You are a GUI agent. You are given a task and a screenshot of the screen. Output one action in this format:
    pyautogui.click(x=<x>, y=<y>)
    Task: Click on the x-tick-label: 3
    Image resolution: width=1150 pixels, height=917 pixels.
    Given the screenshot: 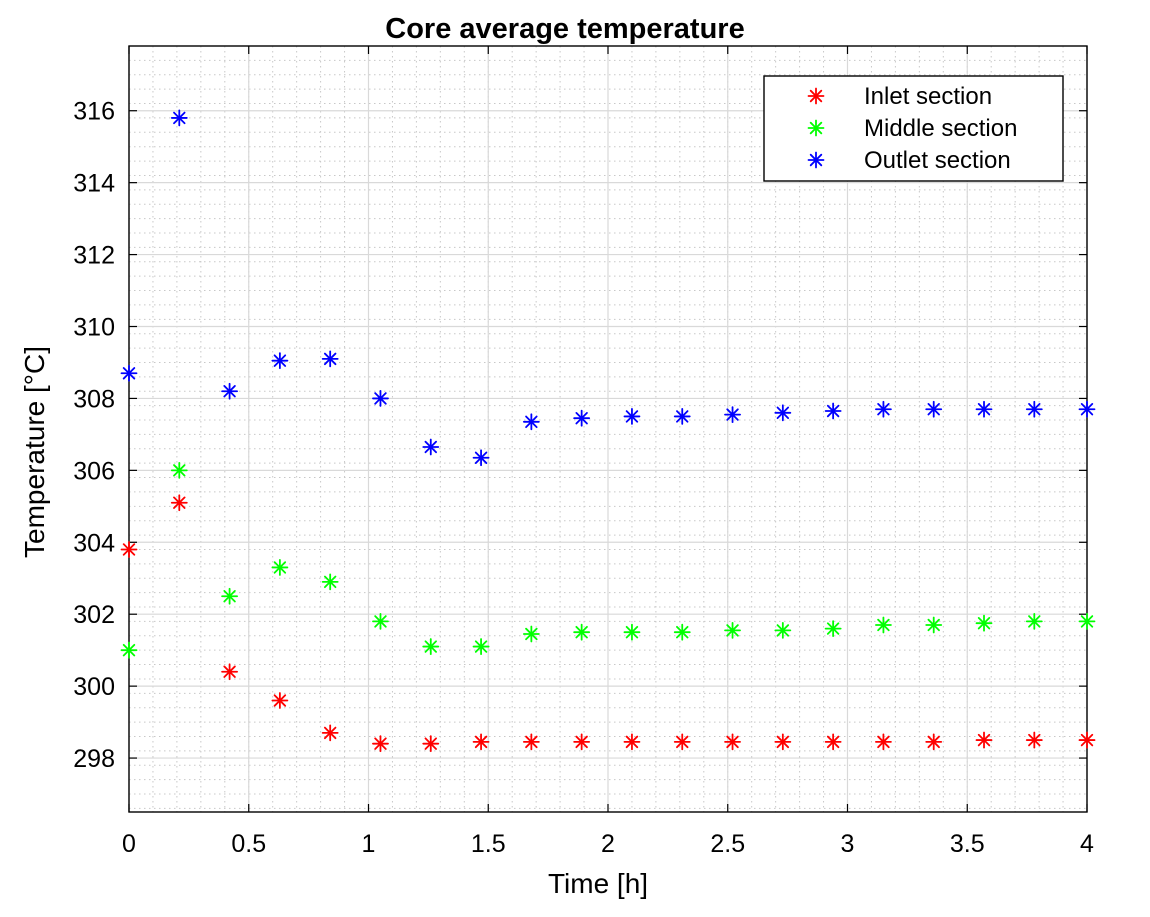 What is the action you would take?
    pyautogui.click(x=848, y=844)
    